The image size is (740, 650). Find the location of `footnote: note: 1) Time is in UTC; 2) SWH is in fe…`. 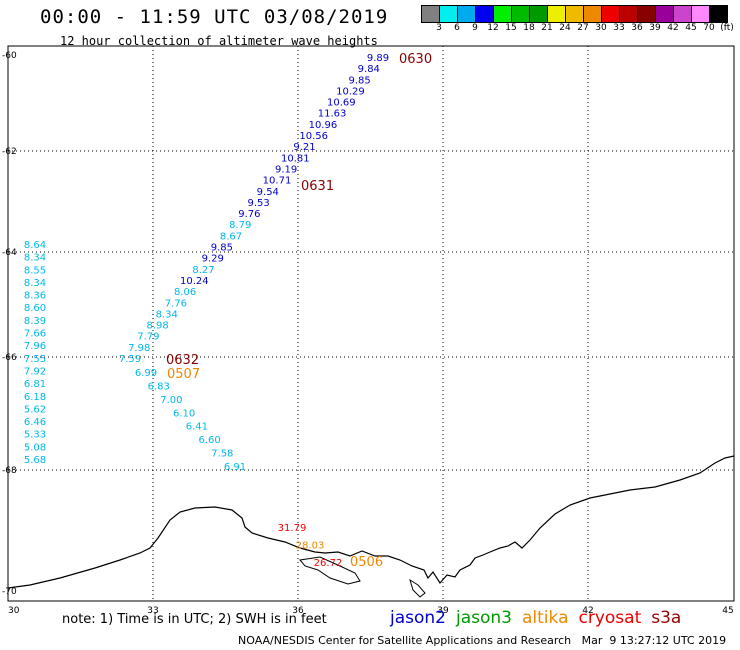

footnote: note: 1) Time is in UTC; 2) SWH is in fe… is located at coordinates (194, 619).